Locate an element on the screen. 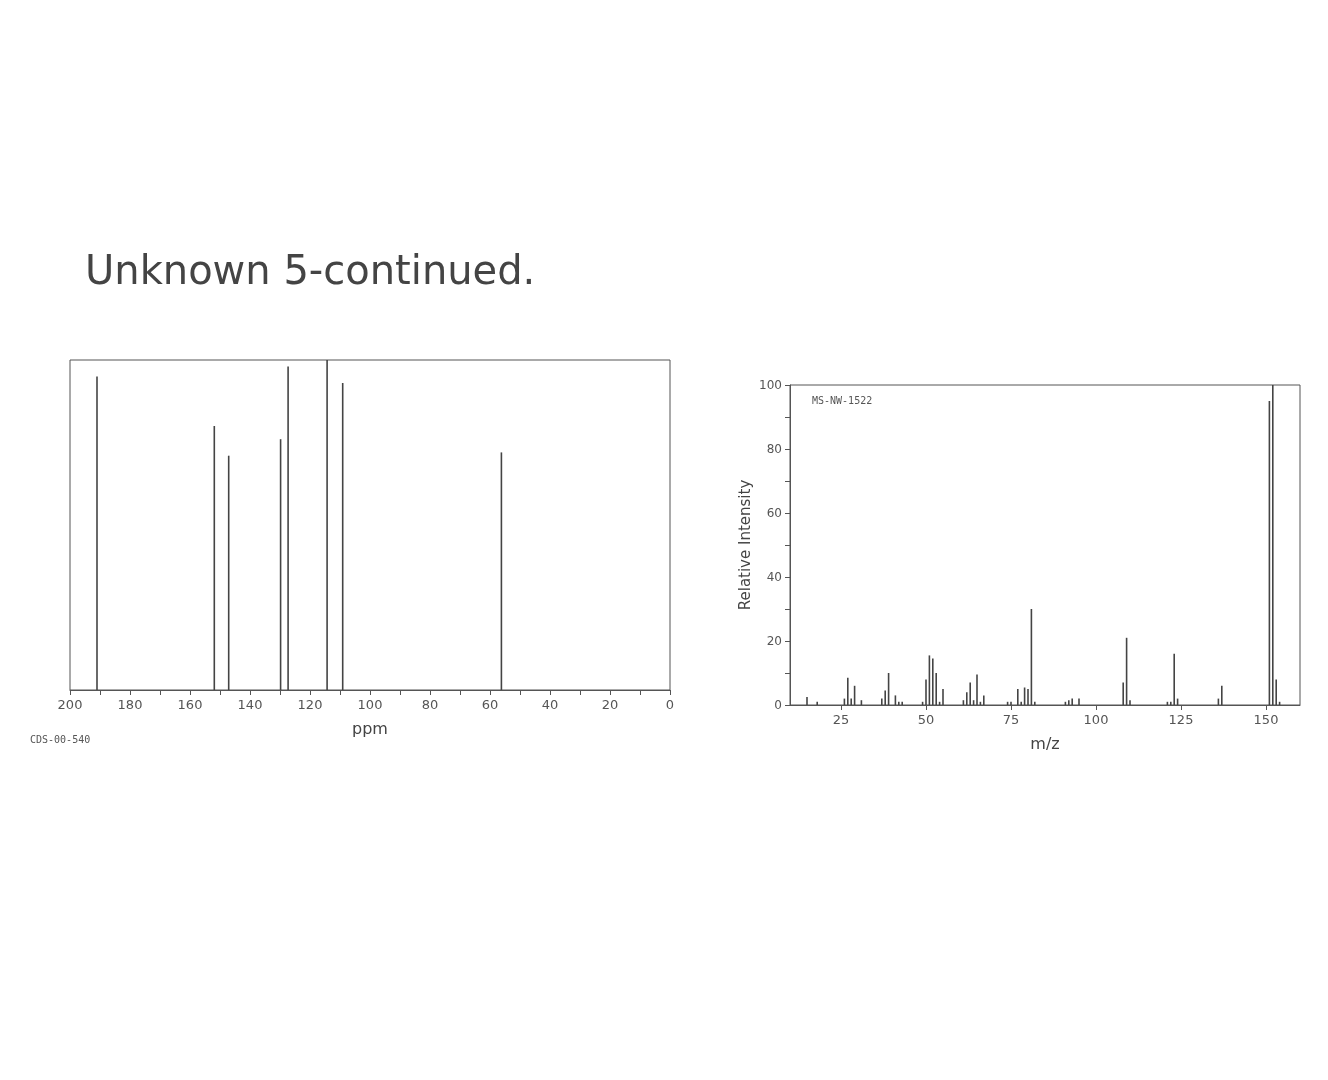 This screenshot has width=1328, height=1080. x-tick-label: 200 is located at coordinates (70, 704).